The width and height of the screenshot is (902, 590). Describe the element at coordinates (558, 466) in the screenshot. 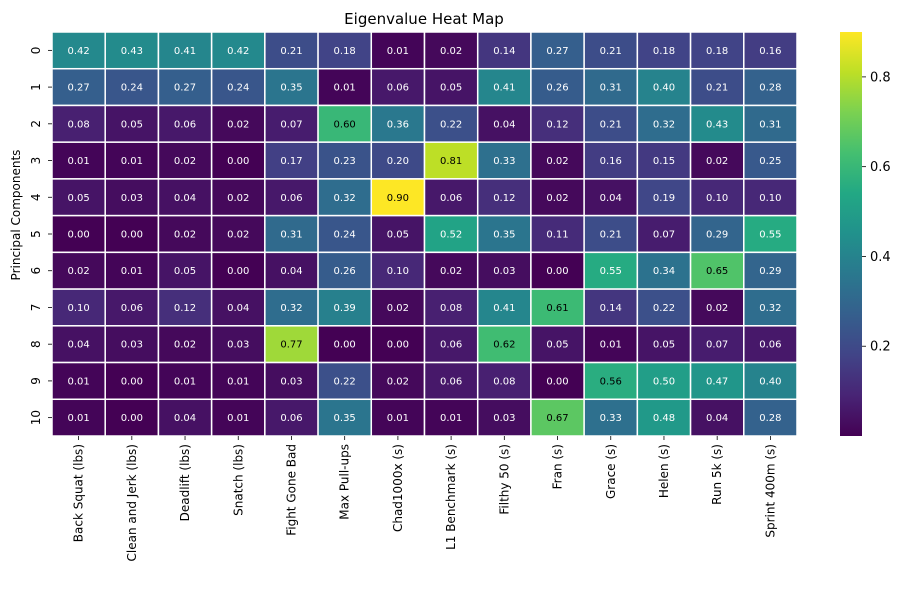

I see `x-tick-label: Fran (s)` at that location.